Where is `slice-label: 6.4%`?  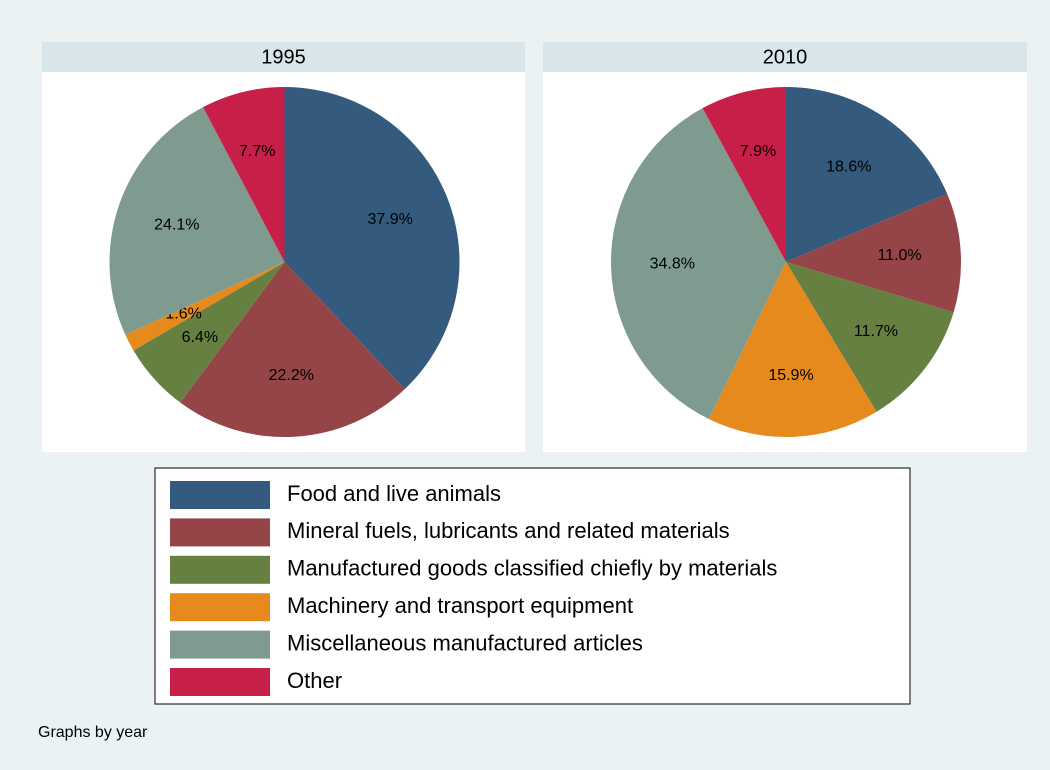 slice-label: 6.4% is located at coordinates (200, 337).